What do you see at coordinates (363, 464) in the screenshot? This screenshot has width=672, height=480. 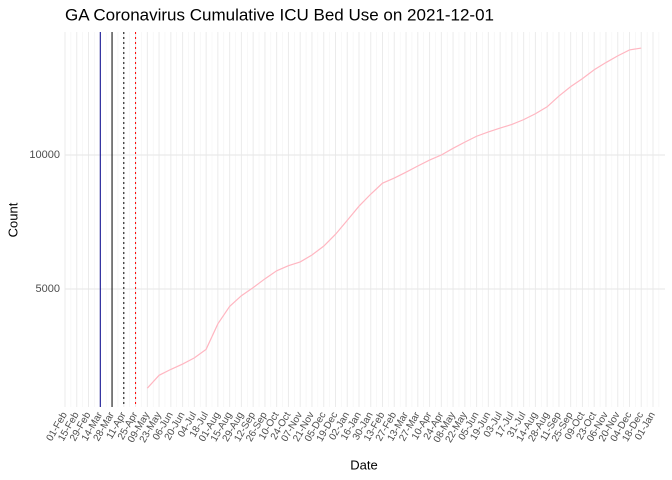 I see `x-axis-label: Date` at bounding box center [363, 464].